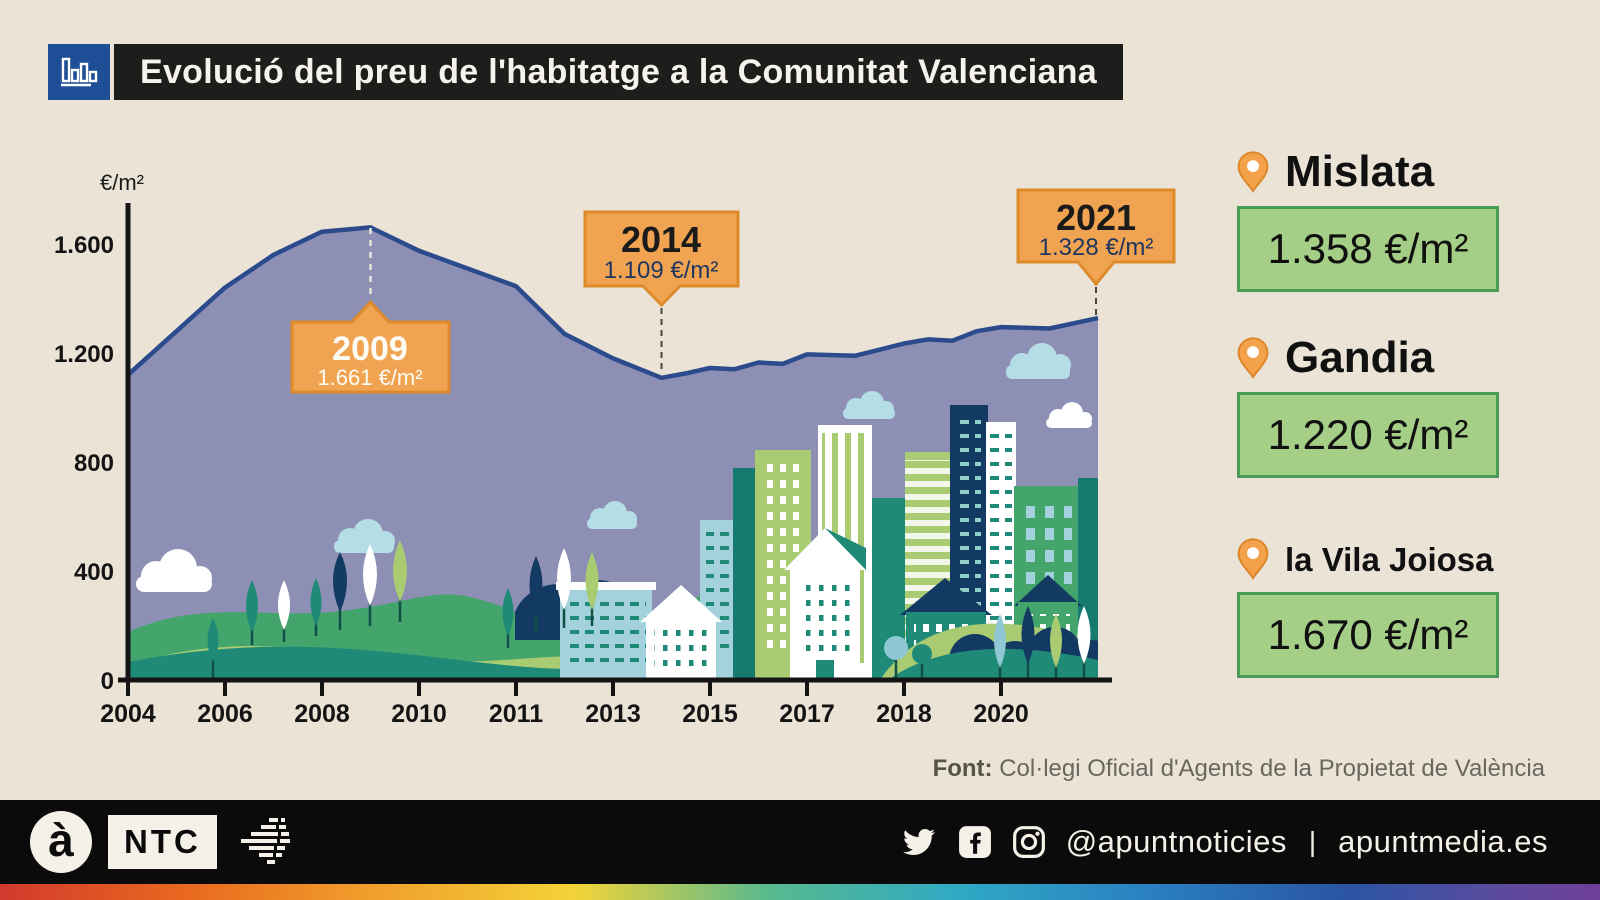 This screenshot has height=900, width=1600. I want to click on callout-2021-year: 2021, so click(1096, 217).